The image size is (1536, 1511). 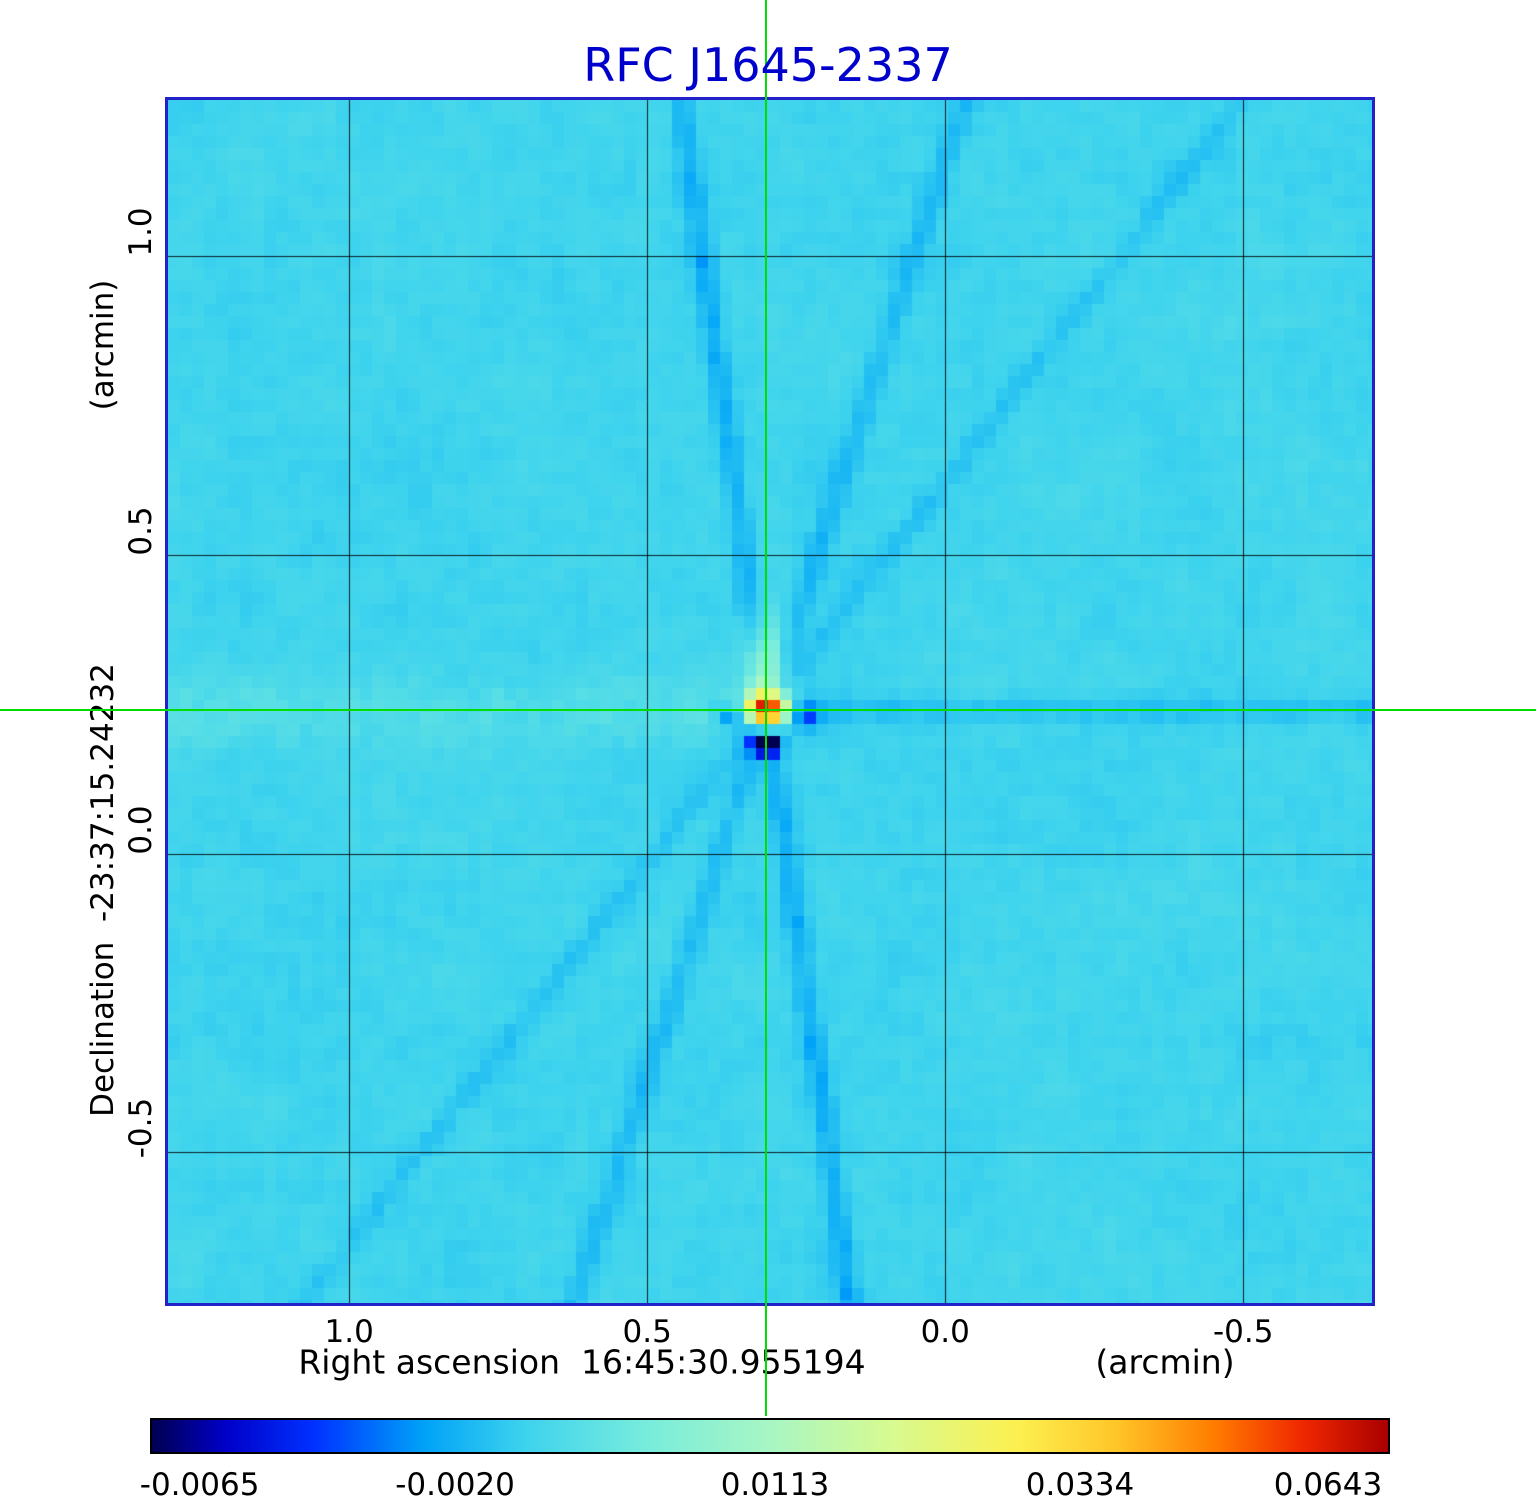 I want to click on colorbar, so click(x=770, y=1436).